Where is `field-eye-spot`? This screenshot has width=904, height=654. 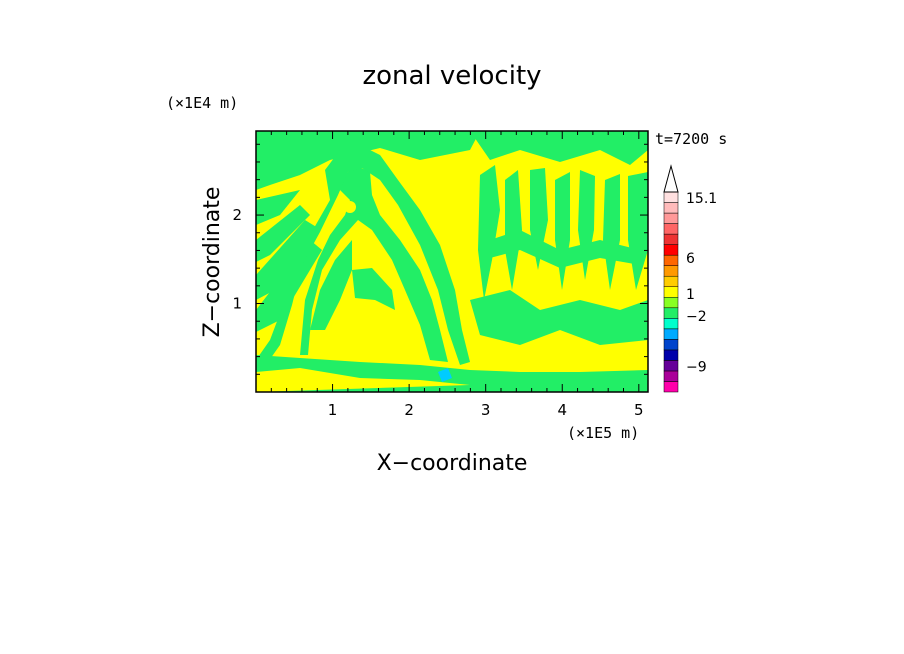 field-eye-spot is located at coordinates (350, 207).